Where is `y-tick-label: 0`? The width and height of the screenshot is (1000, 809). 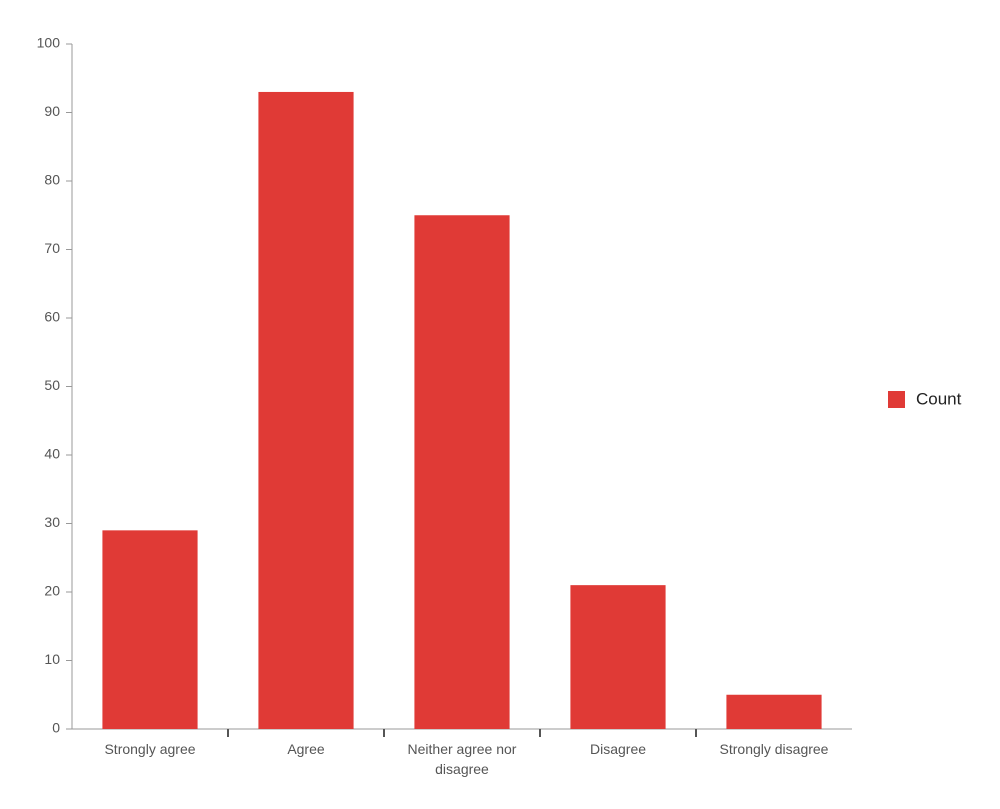 y-tick-label: 0 is located at coordinates (56, 728).